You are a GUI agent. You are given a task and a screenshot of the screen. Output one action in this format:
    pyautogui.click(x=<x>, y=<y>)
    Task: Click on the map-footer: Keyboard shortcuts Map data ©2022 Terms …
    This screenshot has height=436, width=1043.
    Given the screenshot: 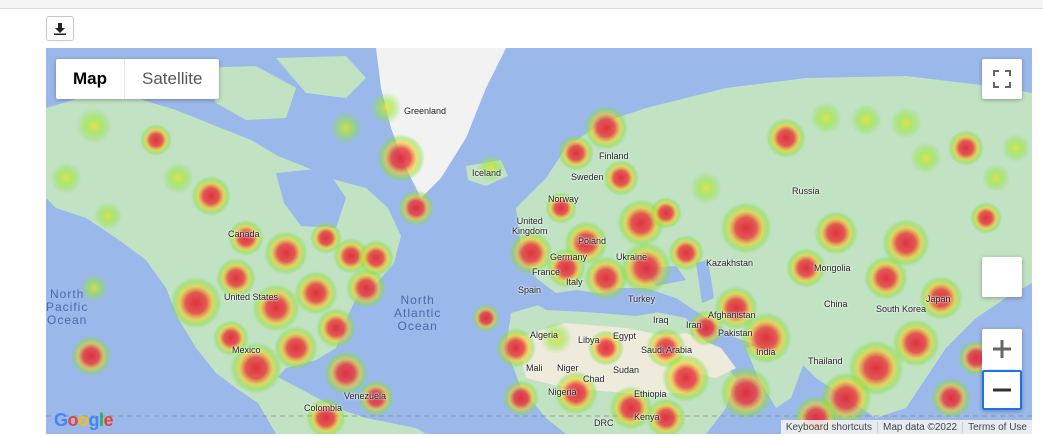 What is the action you would take?
    pyautogui.click(x=906, y=427)
    